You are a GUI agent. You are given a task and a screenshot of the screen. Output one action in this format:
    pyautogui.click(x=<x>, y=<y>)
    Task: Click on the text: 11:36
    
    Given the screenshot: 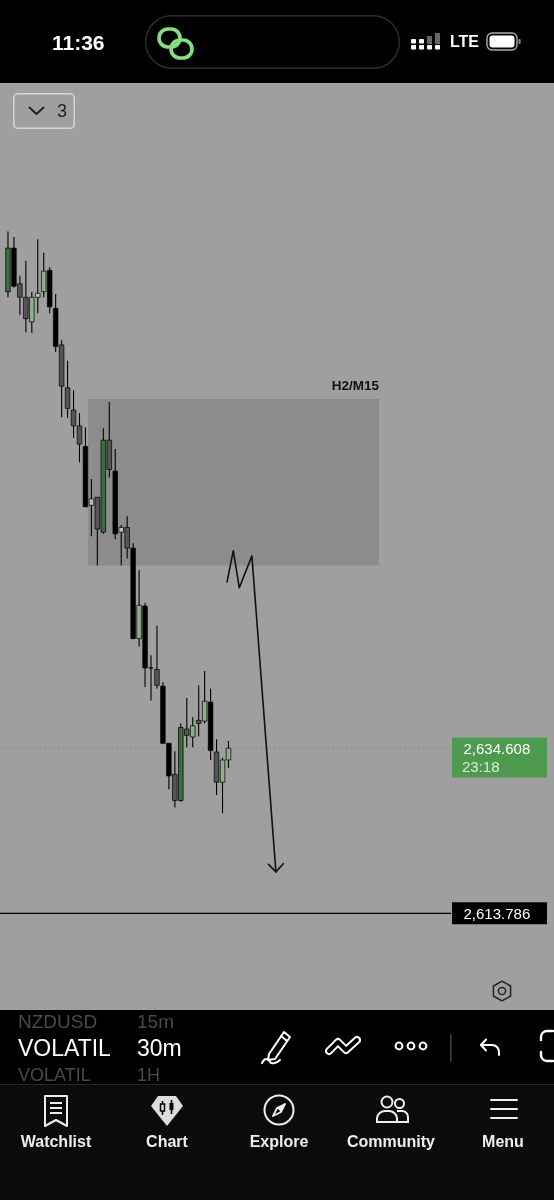 What is the action you would take?
    pyautogui.click(x=78, y=42)
    